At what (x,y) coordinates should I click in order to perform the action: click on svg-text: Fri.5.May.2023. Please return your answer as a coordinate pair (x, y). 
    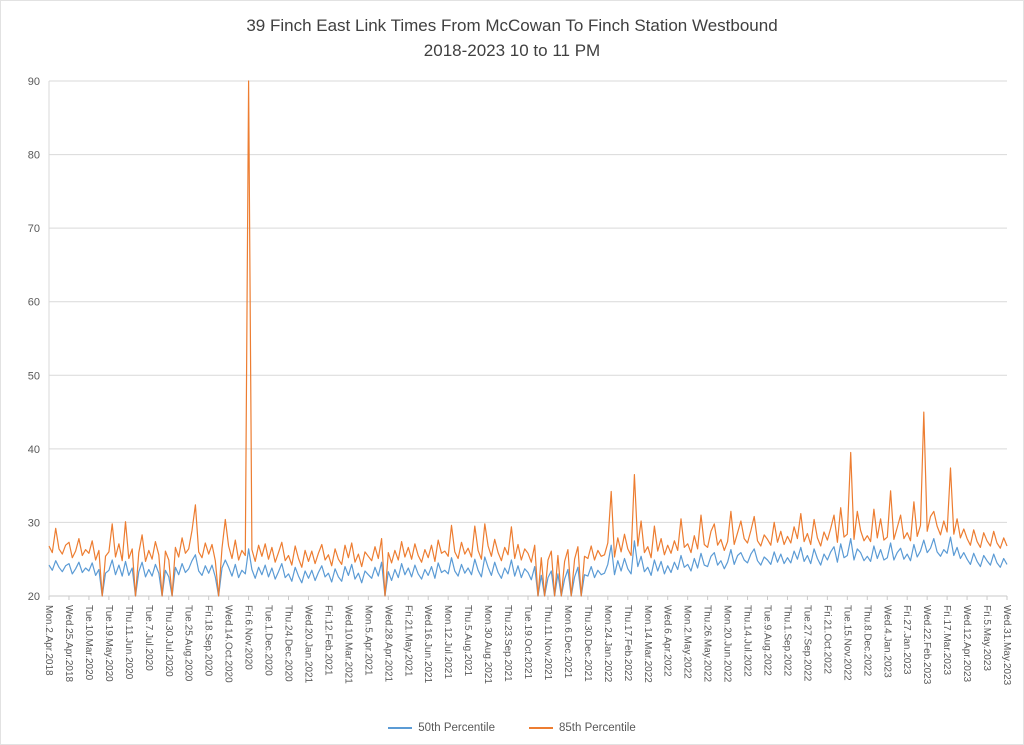
    Looking at the image, I should click on (986, 638).